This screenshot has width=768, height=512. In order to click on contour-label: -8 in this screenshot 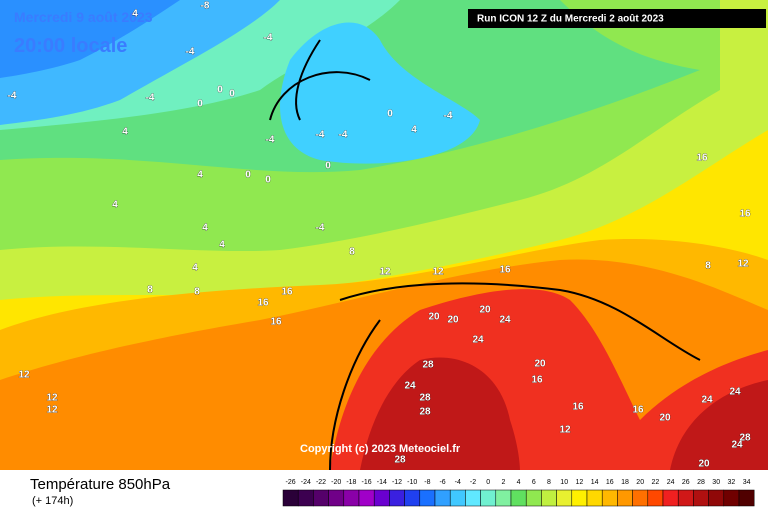, I will do `click(205, 6)`.